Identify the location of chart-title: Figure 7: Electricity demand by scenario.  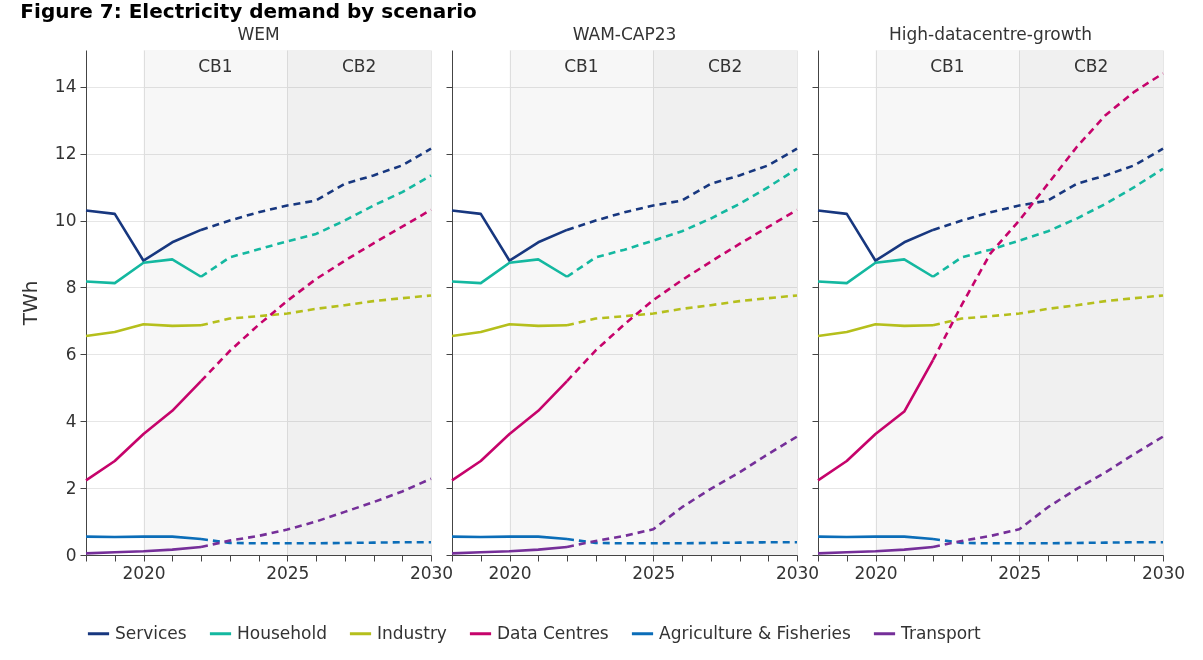
(248, 11).